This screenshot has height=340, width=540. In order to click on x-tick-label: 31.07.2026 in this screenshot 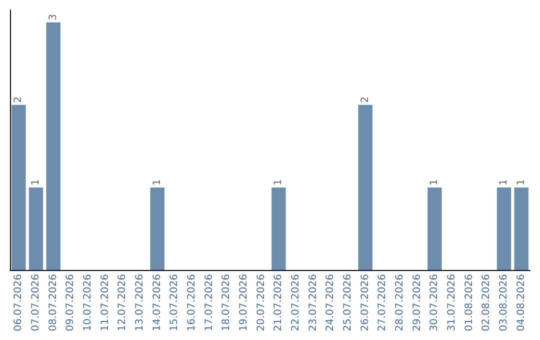, I will do `click(452, 303)`.